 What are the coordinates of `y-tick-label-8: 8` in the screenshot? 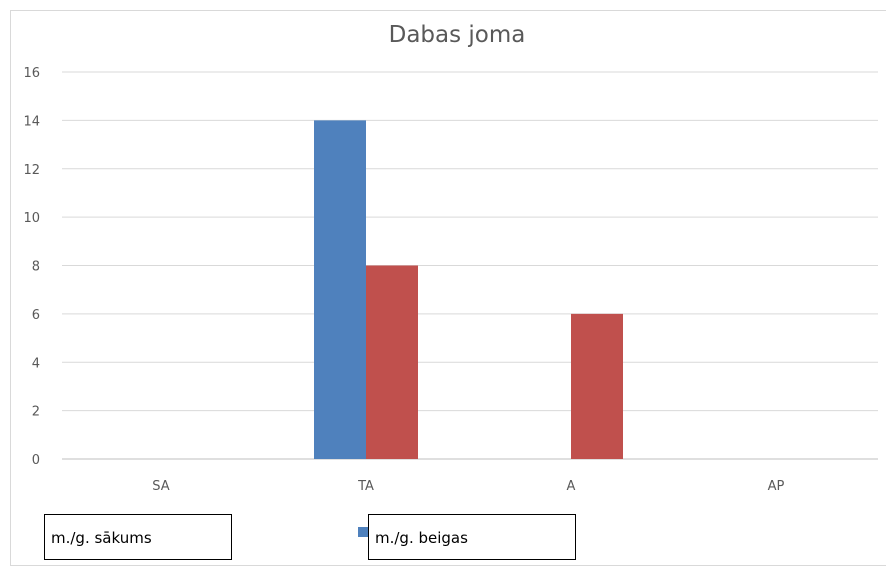 It's located at (36, 267).